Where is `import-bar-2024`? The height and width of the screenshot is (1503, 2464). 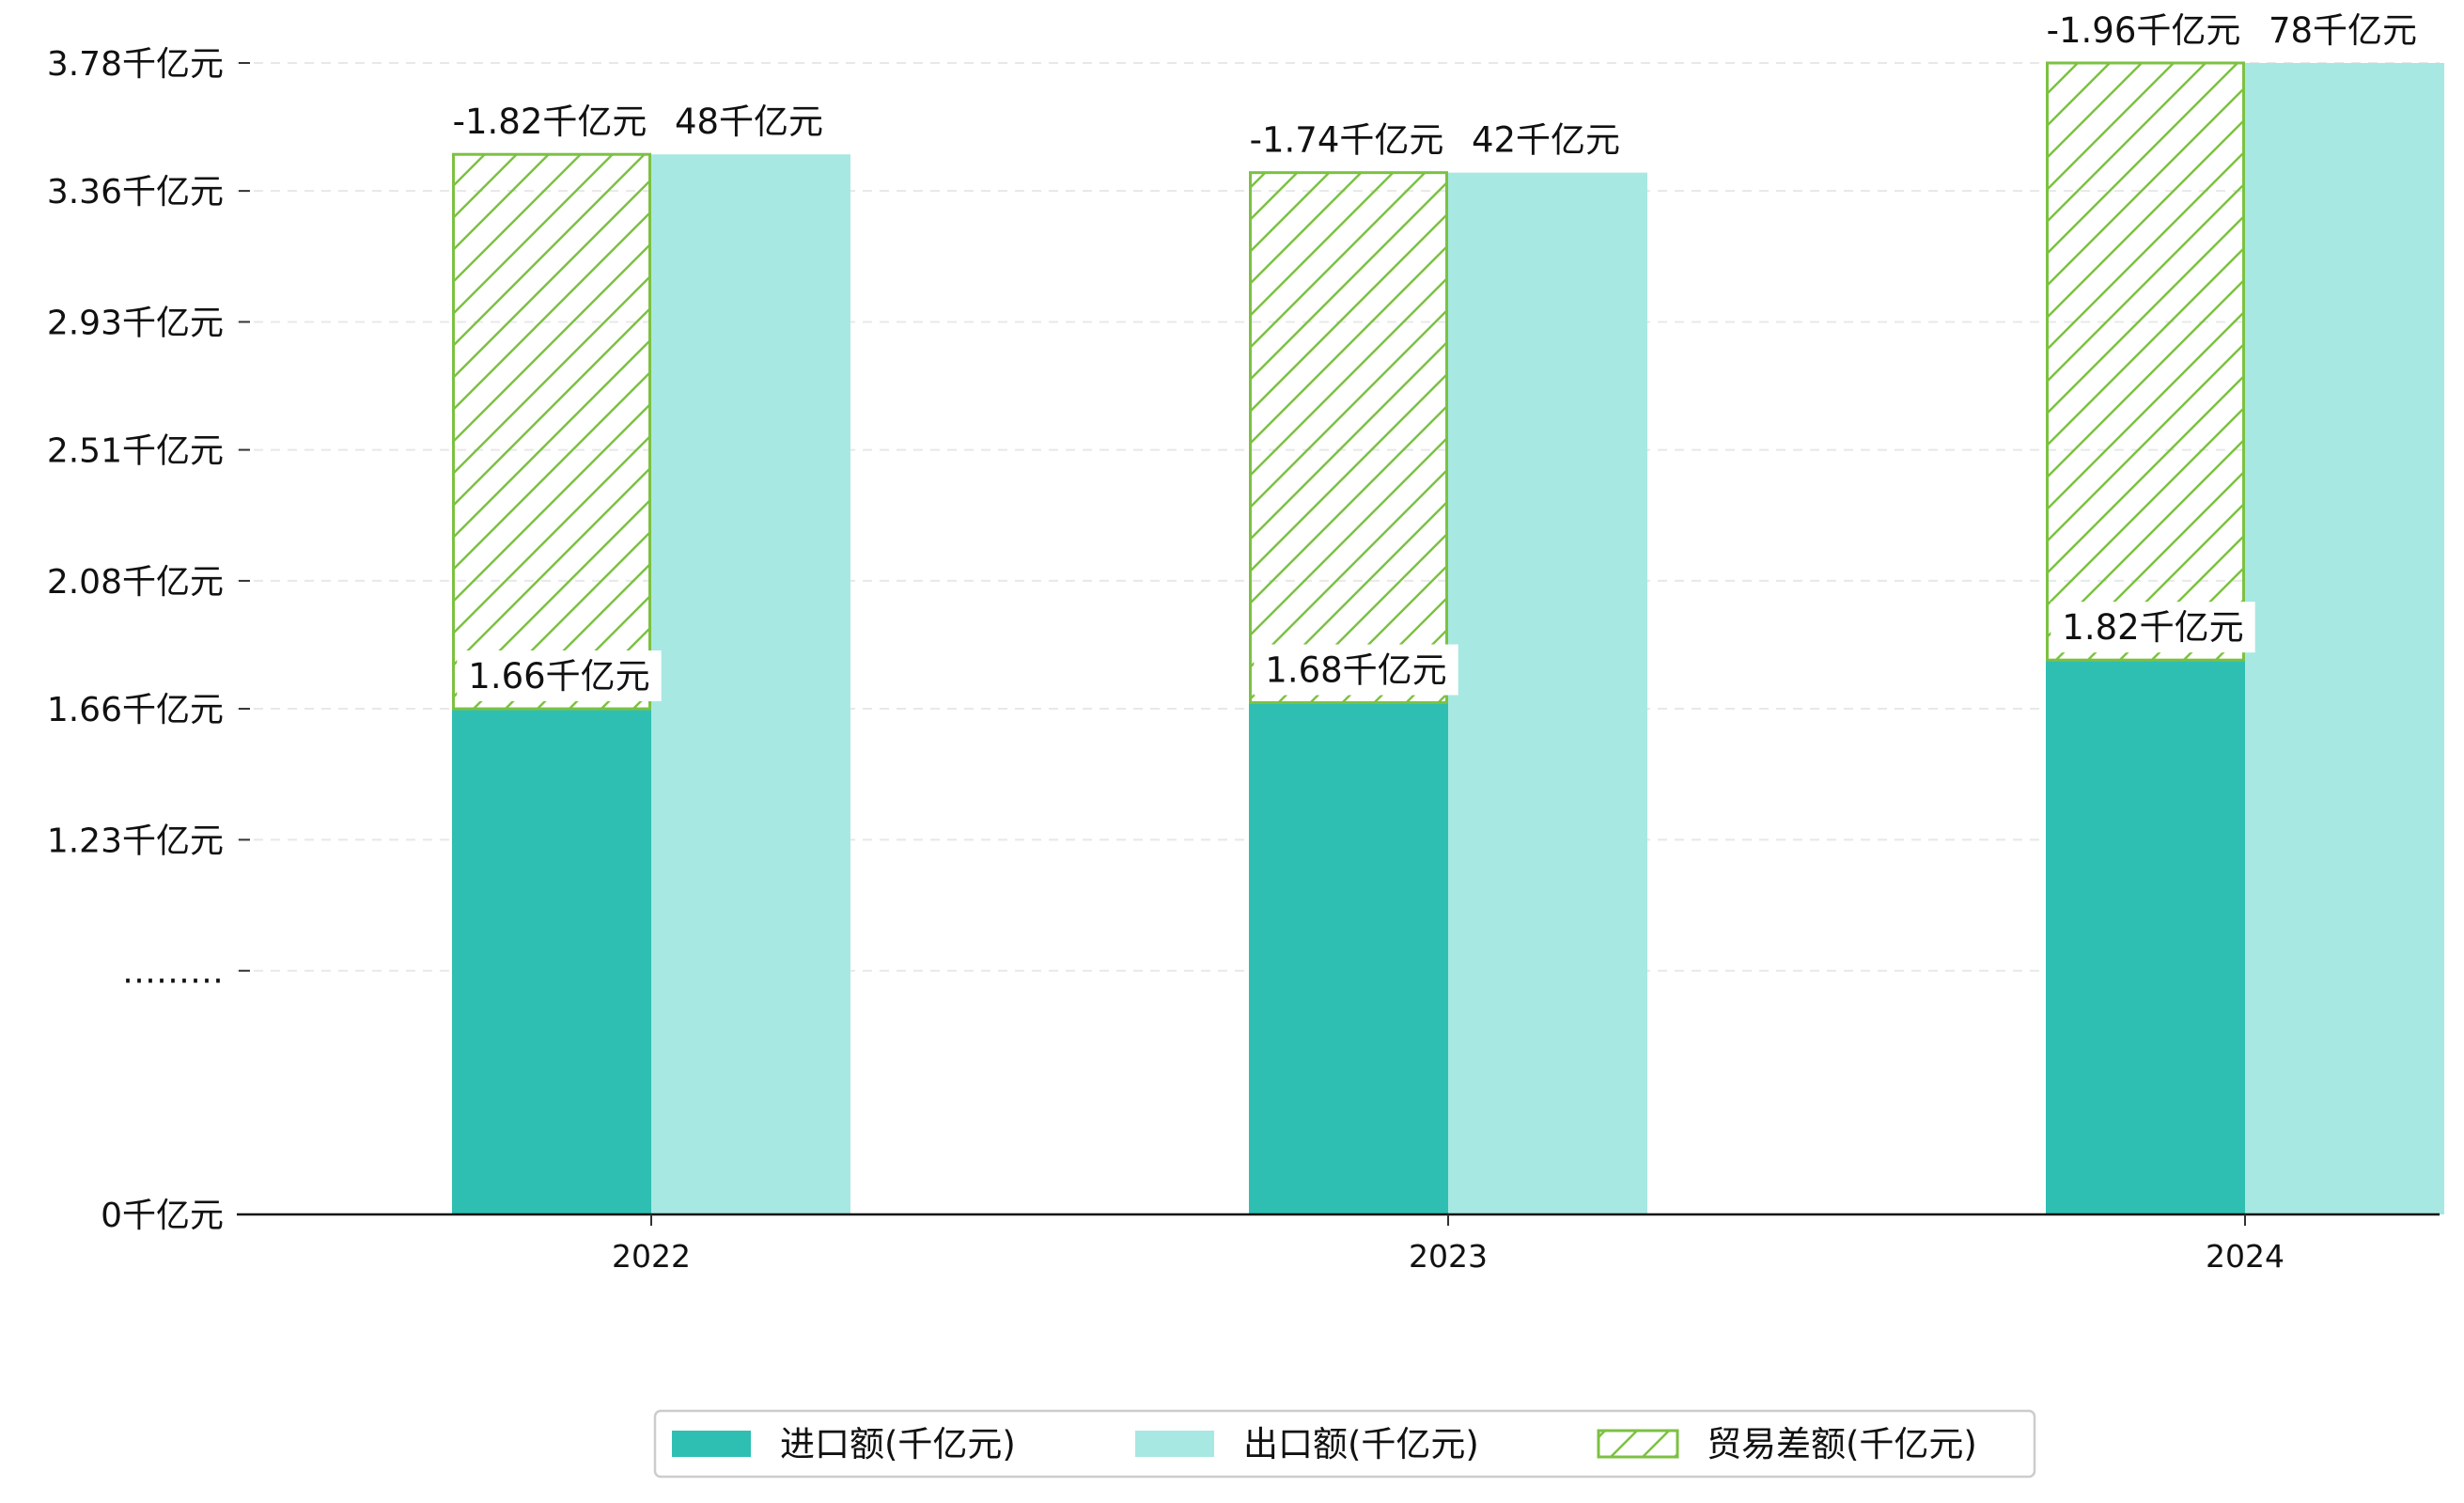
import-bar-2024 is located at coordinates (2145, 937).